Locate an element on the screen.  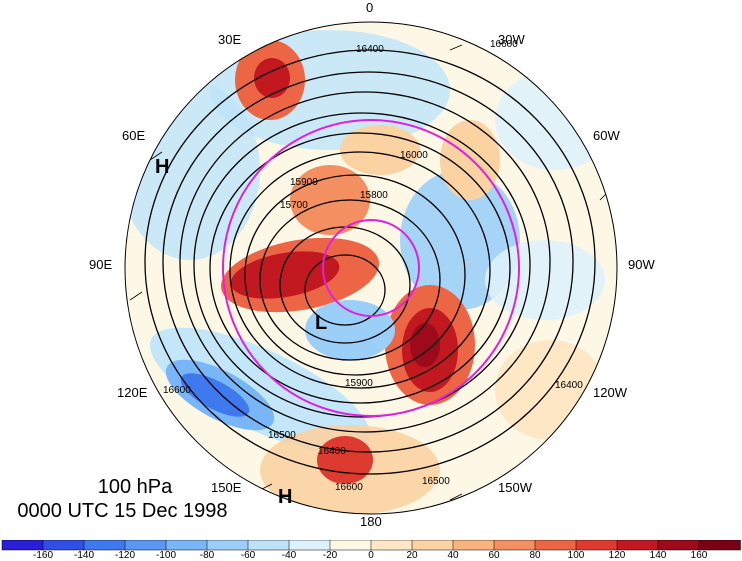
colorbar-tick-label: -140 is located at coordinates (84, 555).